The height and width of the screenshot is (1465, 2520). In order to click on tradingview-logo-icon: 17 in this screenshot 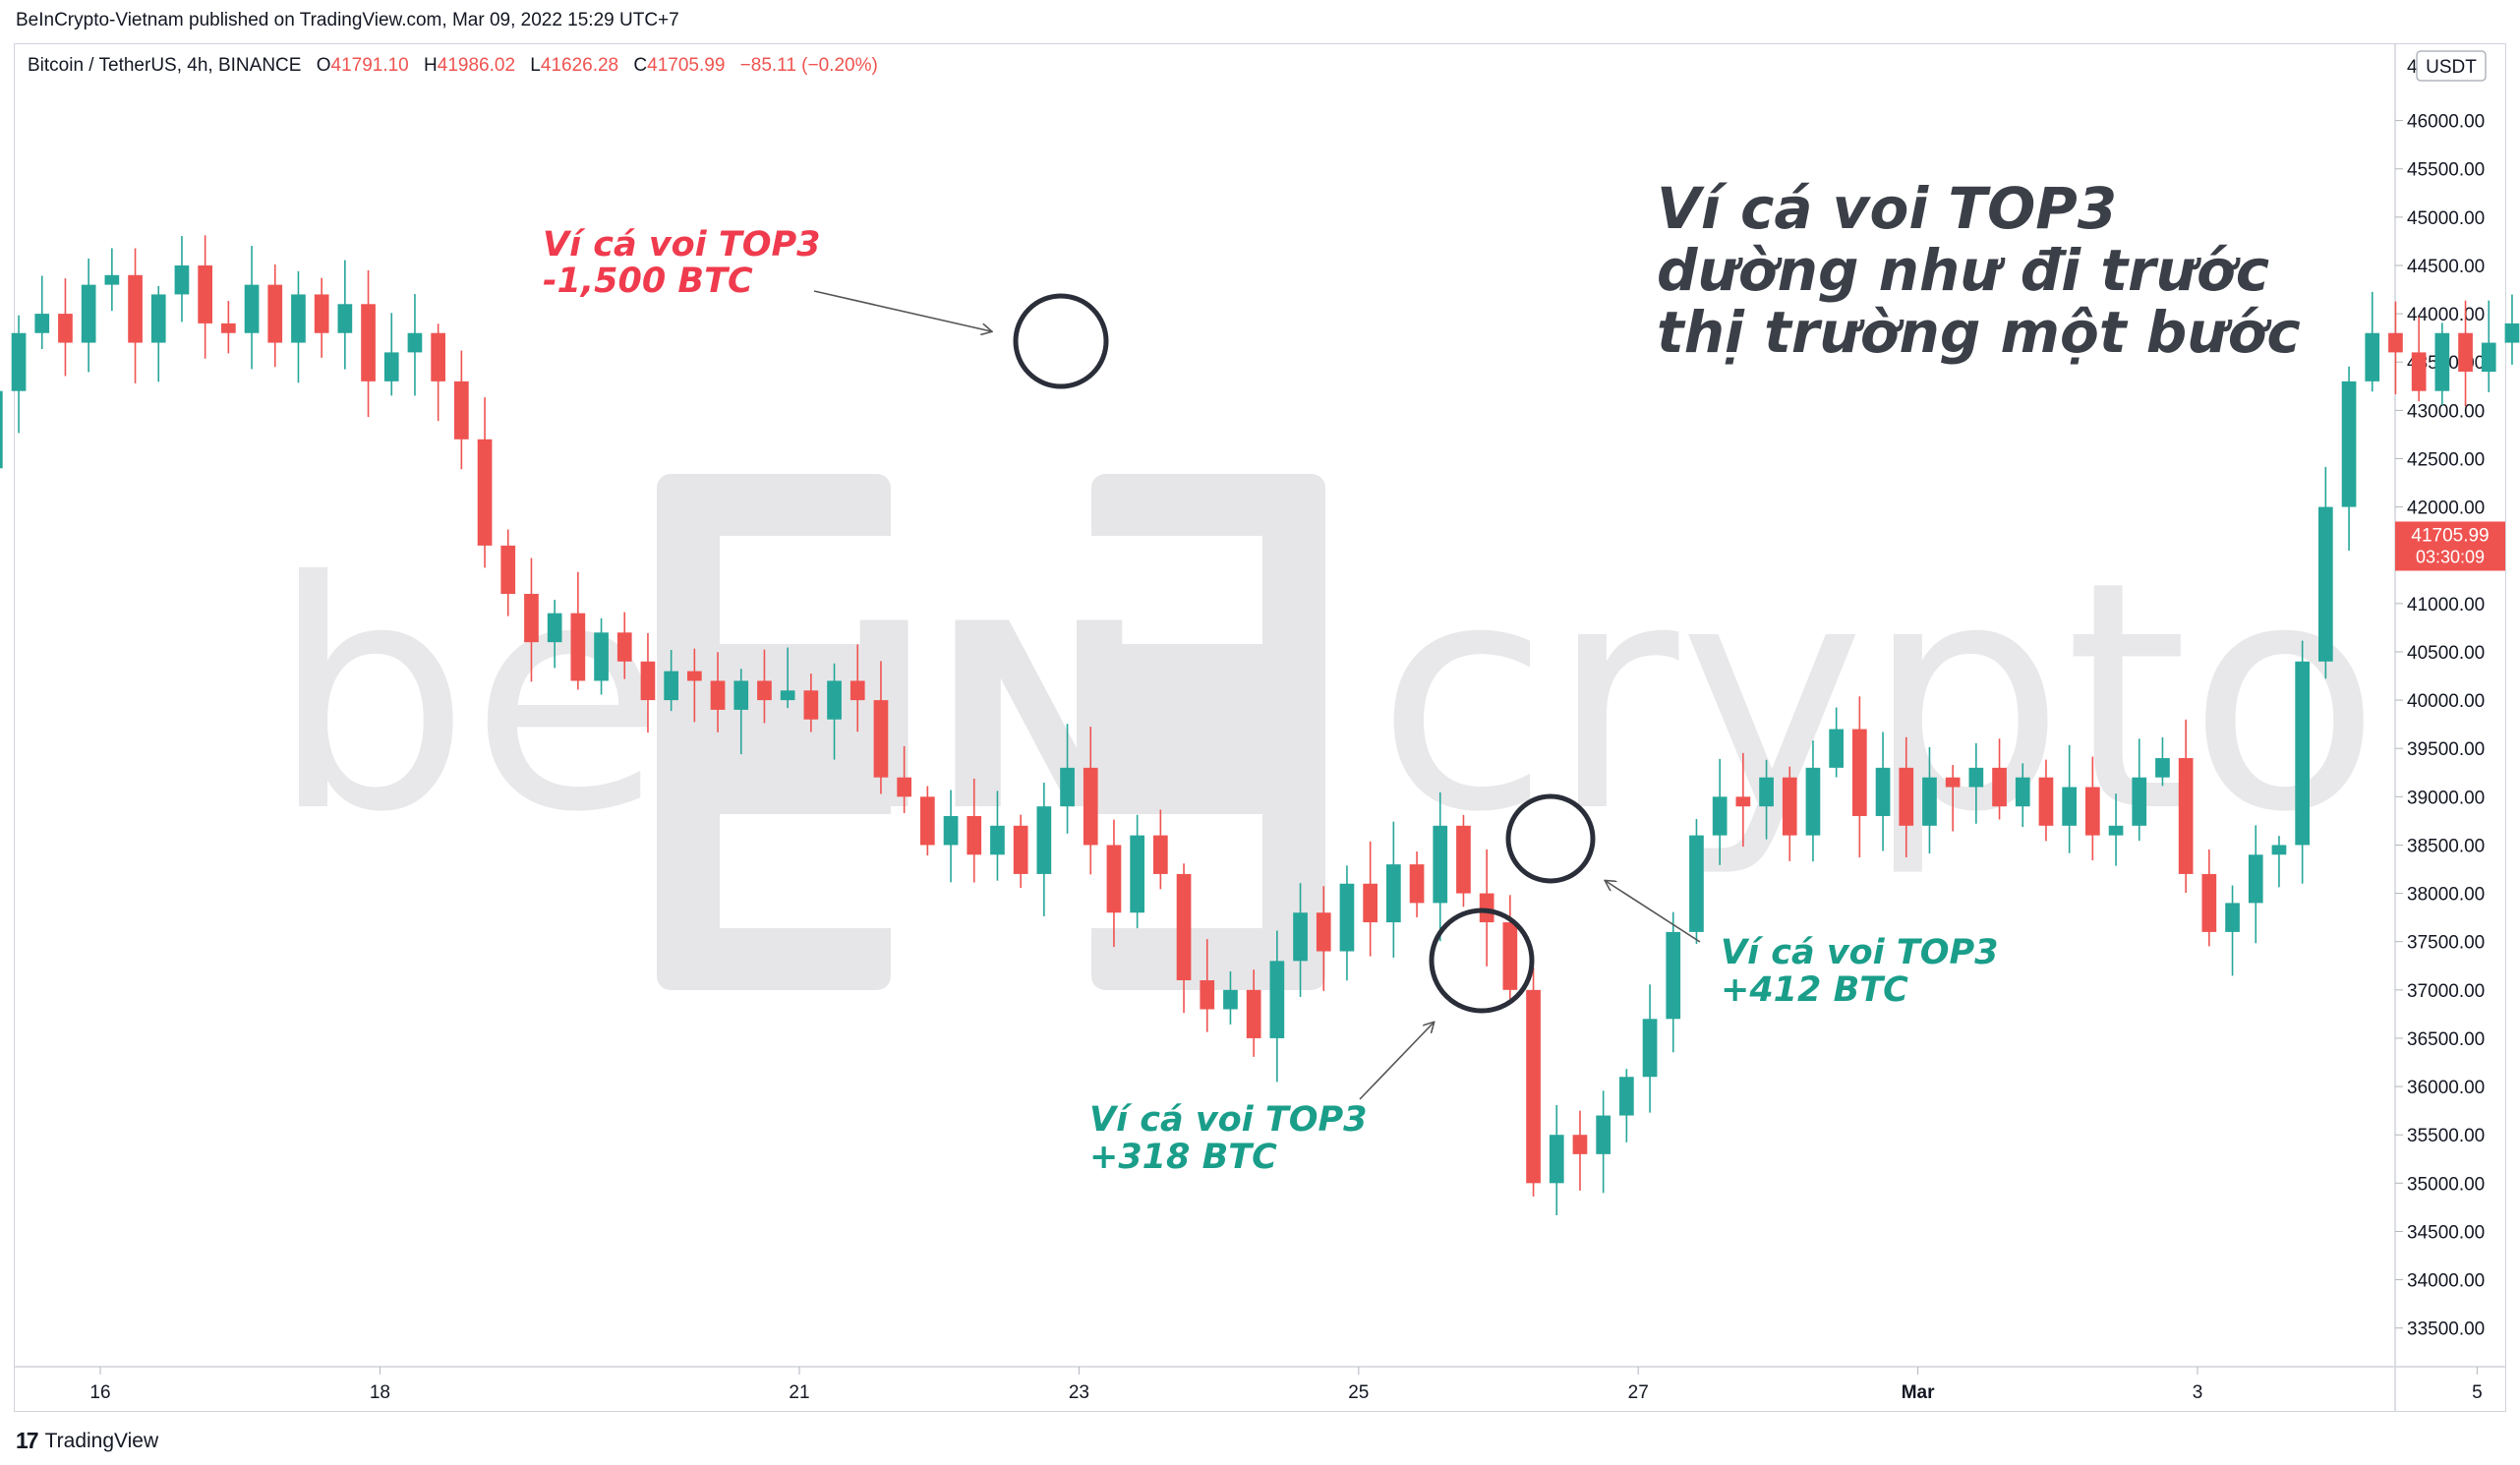, I will do `click(27, 1440)`.